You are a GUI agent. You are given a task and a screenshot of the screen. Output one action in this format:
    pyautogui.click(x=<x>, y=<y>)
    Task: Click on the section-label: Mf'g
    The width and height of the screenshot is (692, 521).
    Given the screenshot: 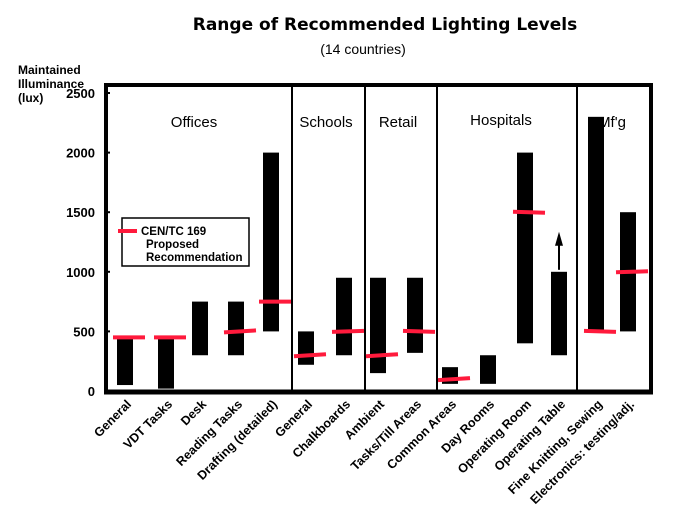 What is the action you would take?
    pyautogui.click(x=612, y=122)
    